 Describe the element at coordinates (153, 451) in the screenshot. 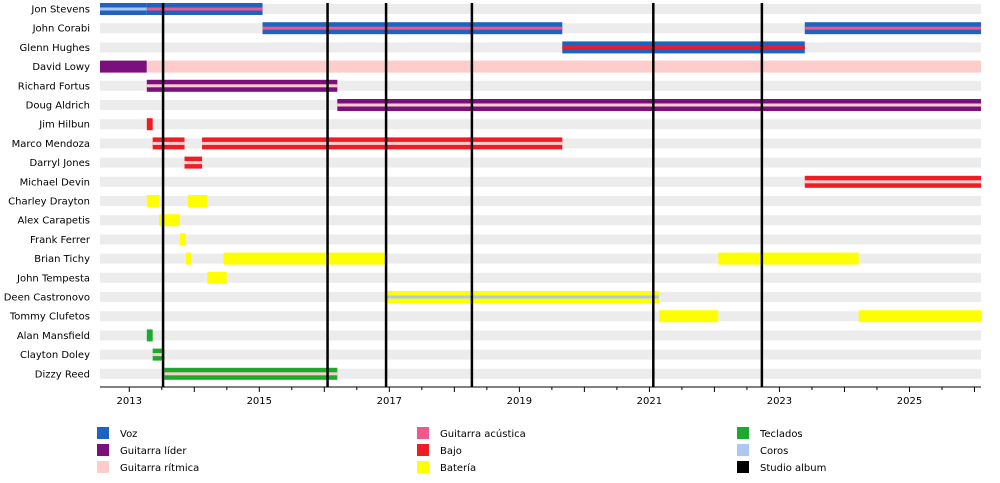

I see `legend-label: Guitarra líder` at that location.